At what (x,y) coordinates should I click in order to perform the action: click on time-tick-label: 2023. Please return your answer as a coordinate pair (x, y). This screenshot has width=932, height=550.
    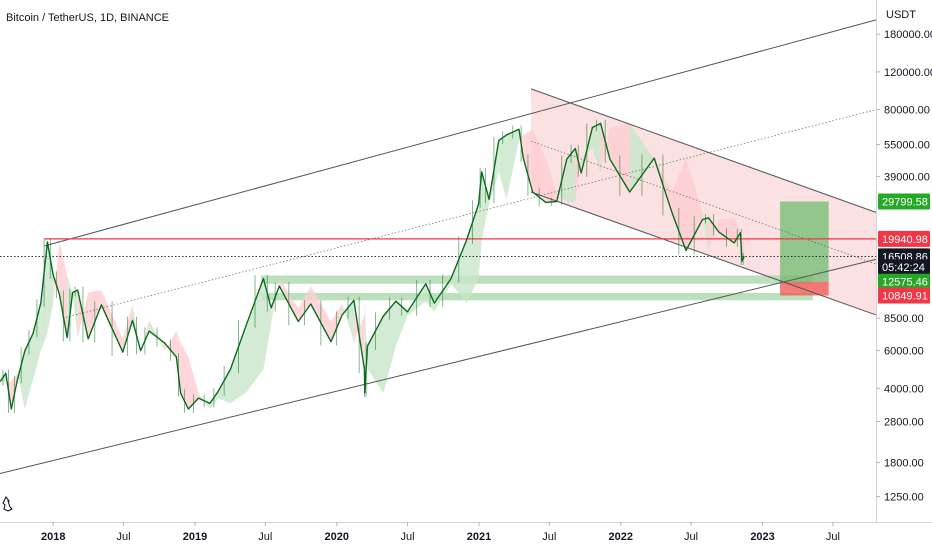
    Looking at the image, I should click on (762, 537).